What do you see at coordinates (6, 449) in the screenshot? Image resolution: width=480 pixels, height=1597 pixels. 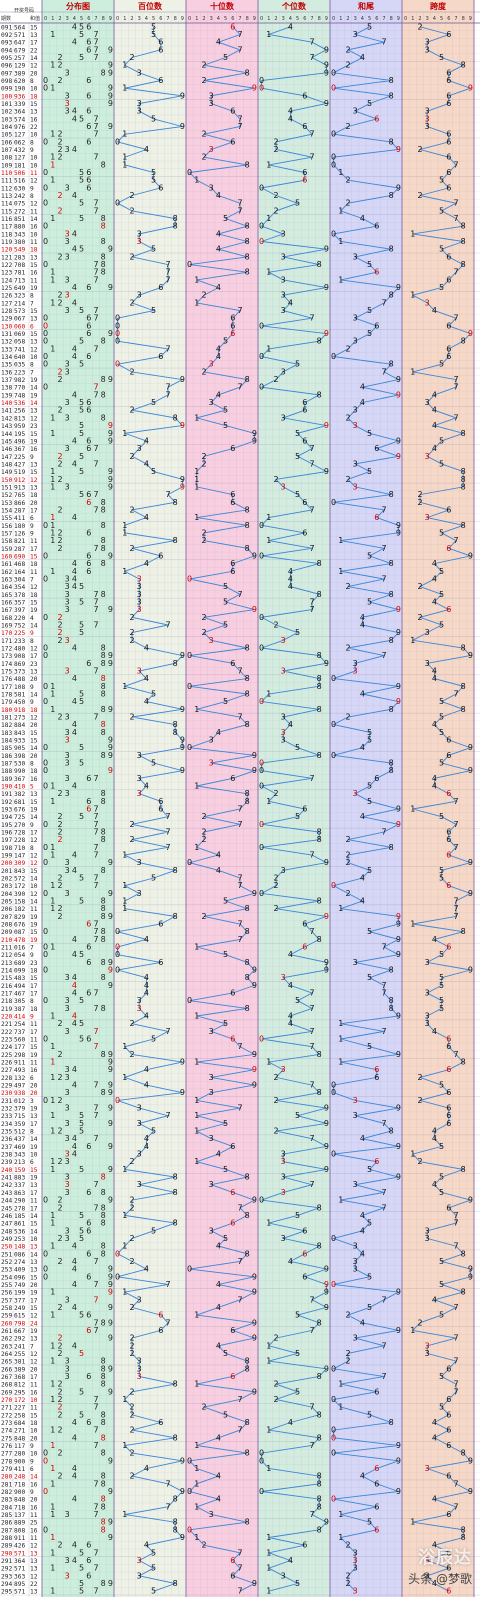 I see `period-cell: 146` at bounding box center [6, 449].